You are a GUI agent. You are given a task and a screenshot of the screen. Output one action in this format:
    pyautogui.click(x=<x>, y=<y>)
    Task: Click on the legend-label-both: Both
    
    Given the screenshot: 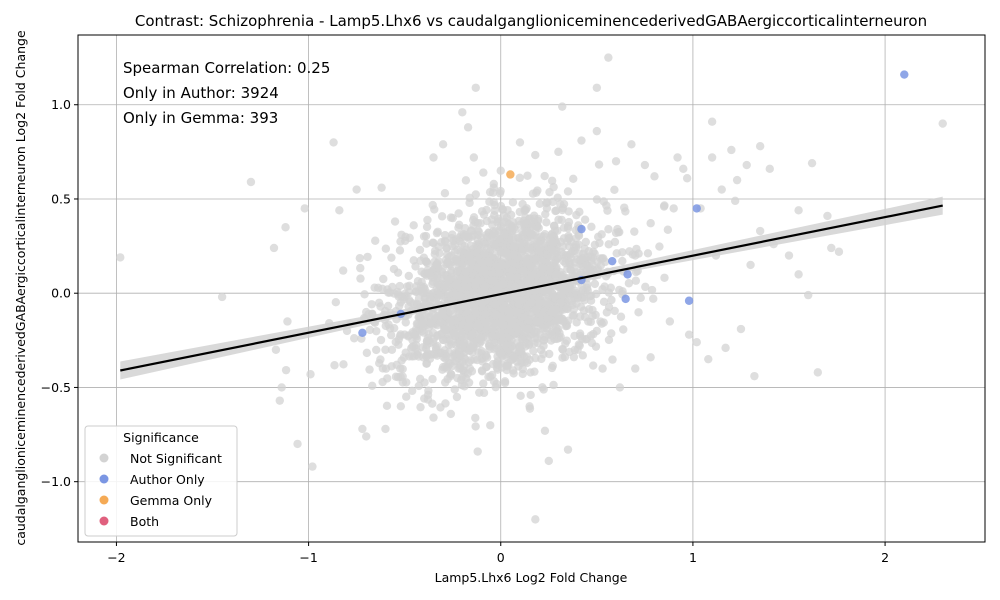 What is the action you would take?
    pyautogui.click(x=144, y=521)
    